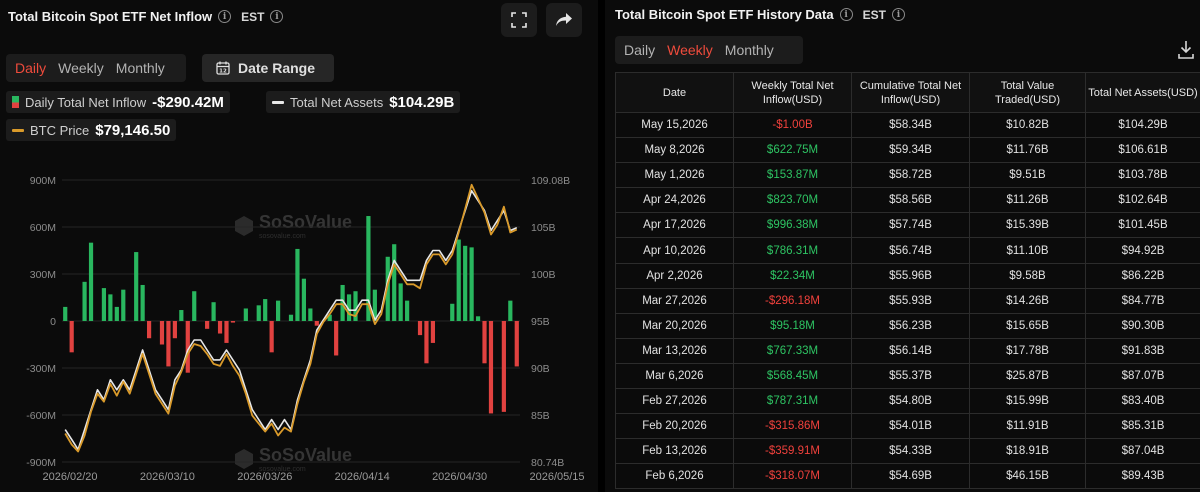  I want to click on timezone-label: EST, so click(874, 14).